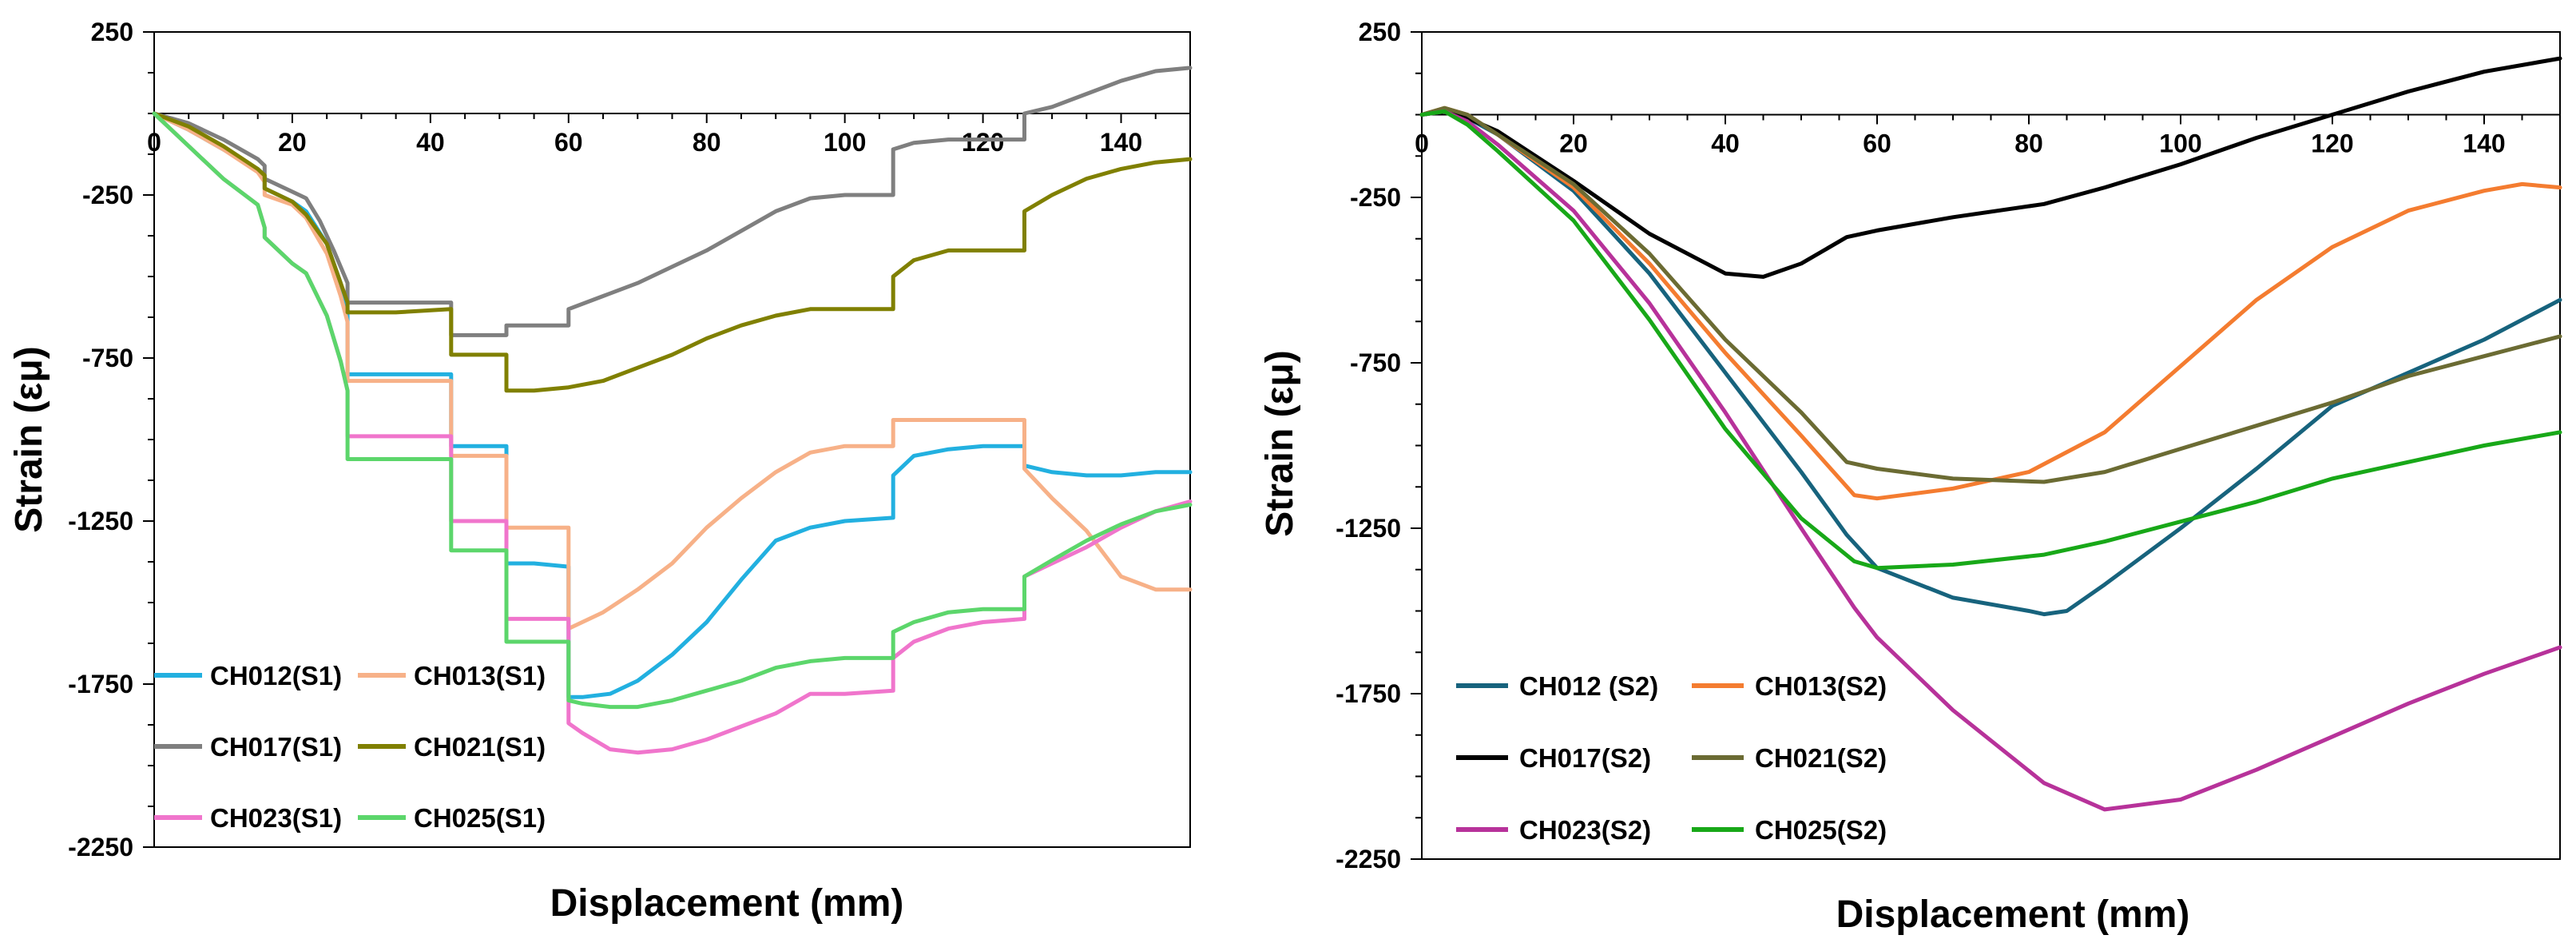 The width and height of the screenshot is (2576, 951). I want to click on legend-label: CH012(S1), so click(276, 675).